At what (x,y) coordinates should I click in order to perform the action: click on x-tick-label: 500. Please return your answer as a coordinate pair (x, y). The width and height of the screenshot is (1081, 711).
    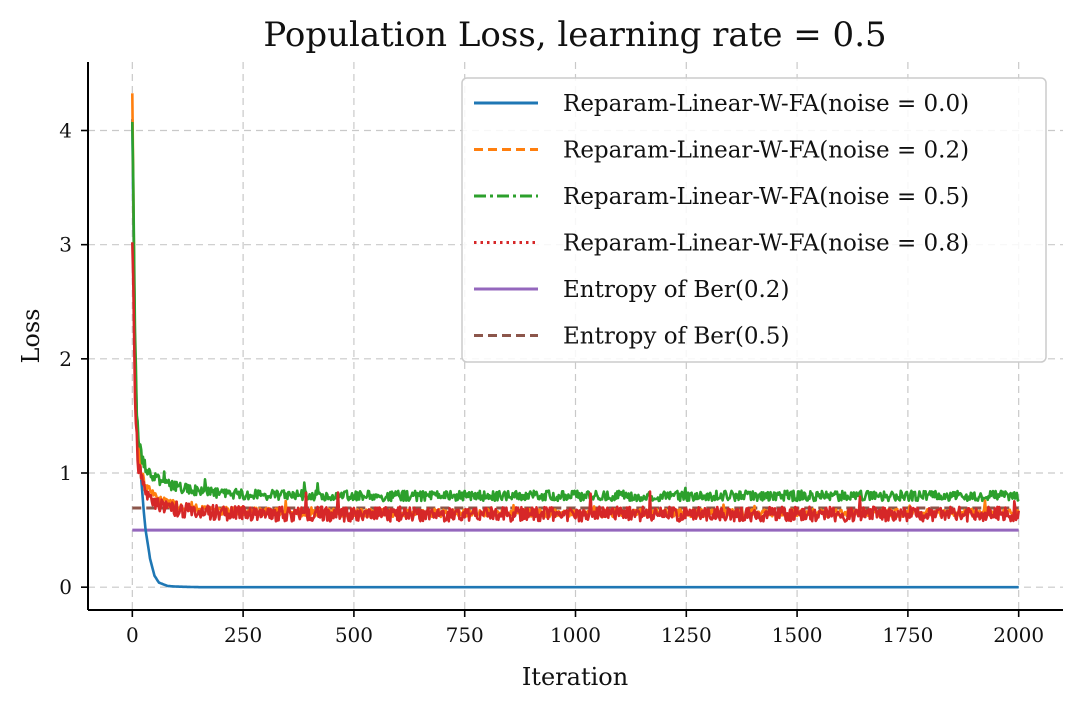
    Looking at the image, I should click on (354, 635).